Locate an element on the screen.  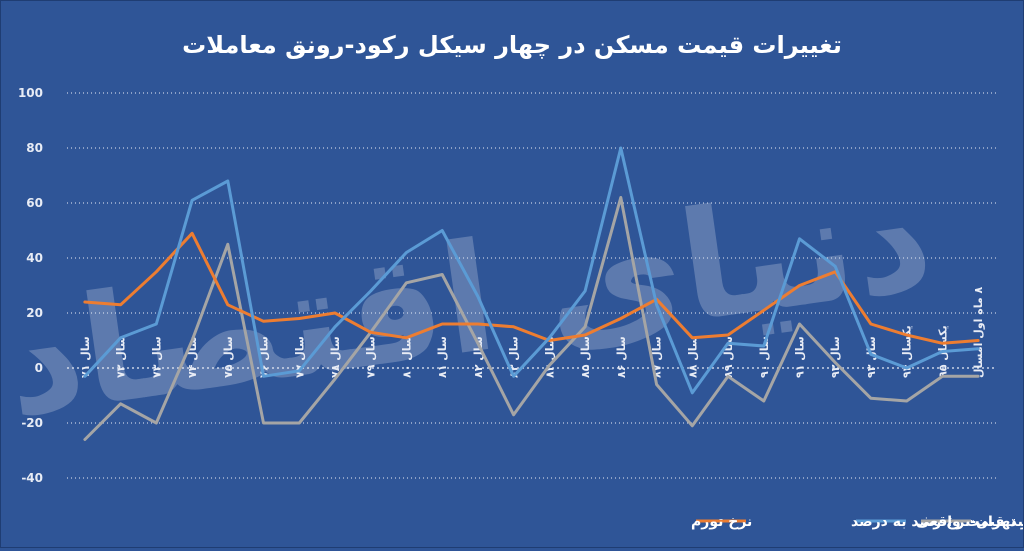
legend-label-inflation: نرخ تورم is located at coordinates (721, 522).